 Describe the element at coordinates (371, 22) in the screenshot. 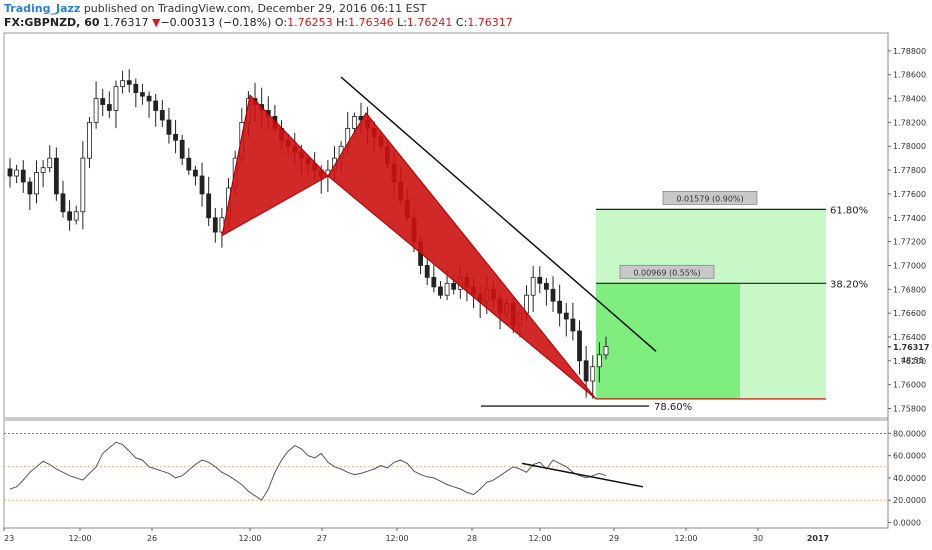

I see `high-value: 1.76346` at that location.